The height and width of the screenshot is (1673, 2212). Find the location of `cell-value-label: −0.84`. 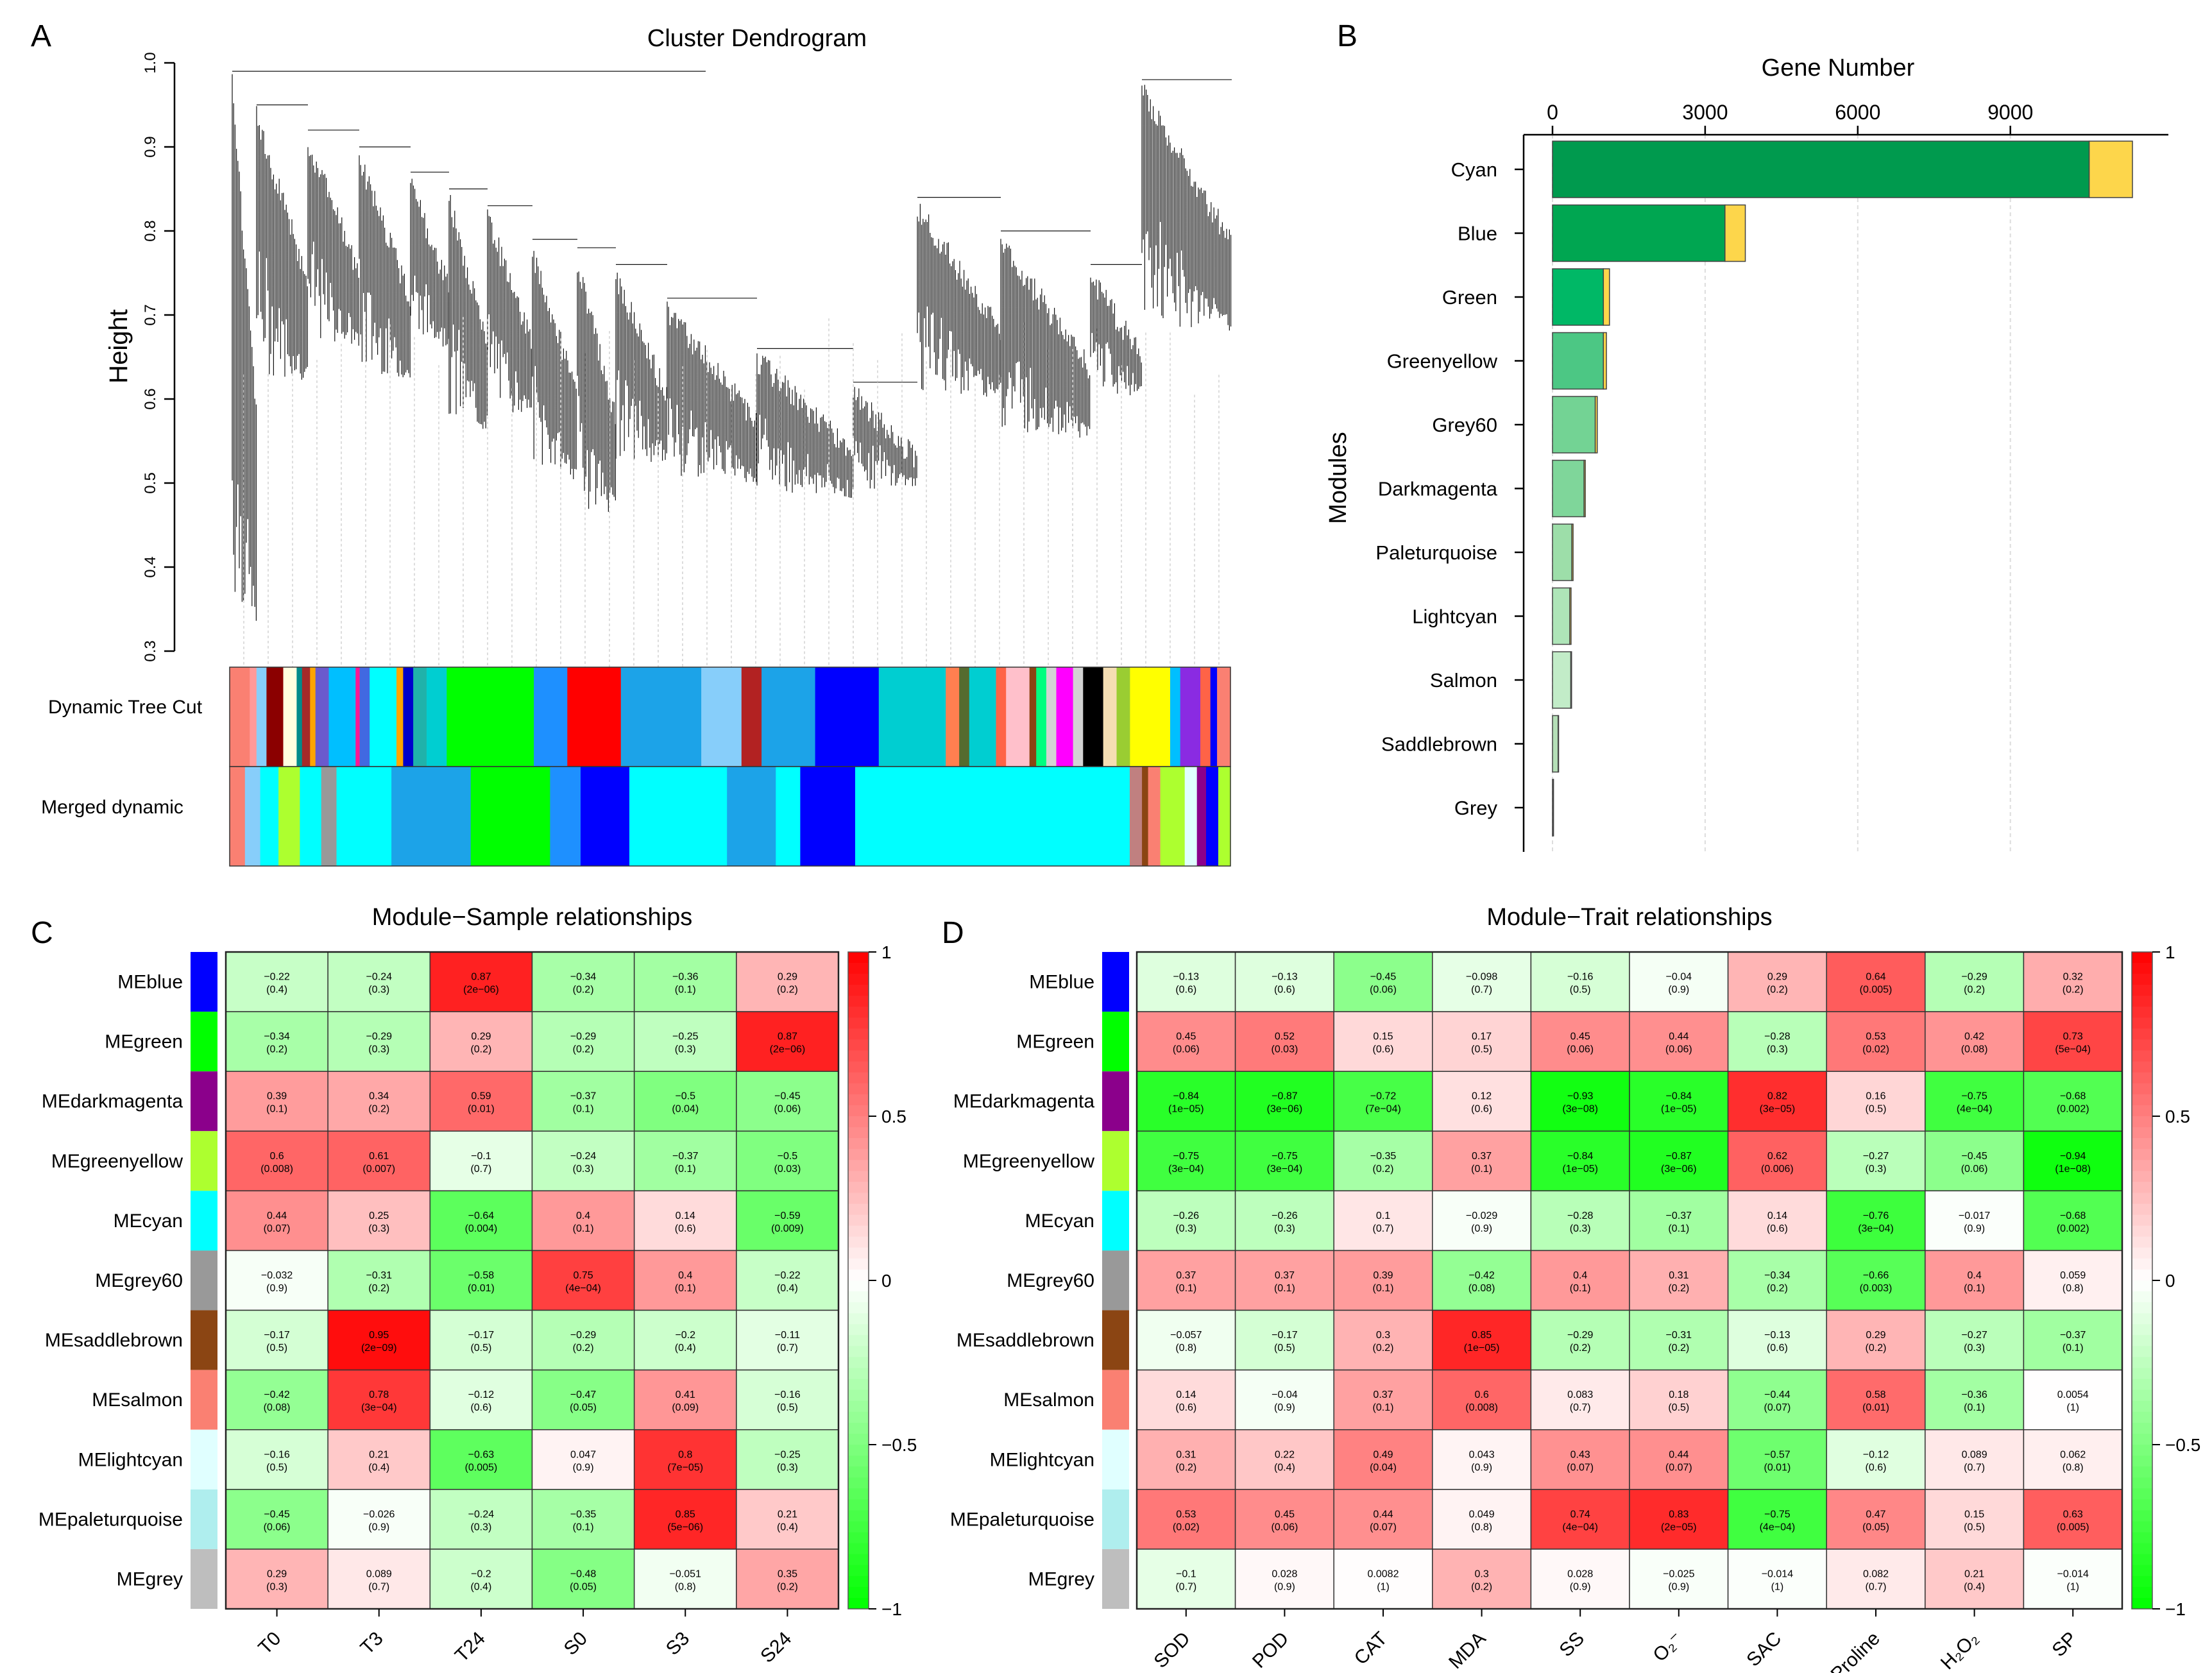

cell-value-label: −0.84 is located at coordinates (1679, 1096).